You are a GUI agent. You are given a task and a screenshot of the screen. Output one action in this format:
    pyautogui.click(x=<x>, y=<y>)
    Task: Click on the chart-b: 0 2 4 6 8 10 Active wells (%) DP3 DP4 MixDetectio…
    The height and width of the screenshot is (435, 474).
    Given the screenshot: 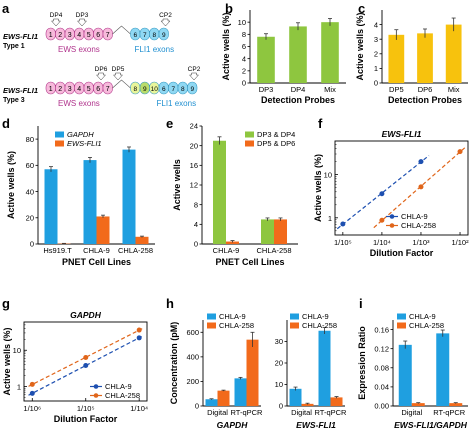 What is the action you would take?
    pyautogui.click(x=283, y=57)
    